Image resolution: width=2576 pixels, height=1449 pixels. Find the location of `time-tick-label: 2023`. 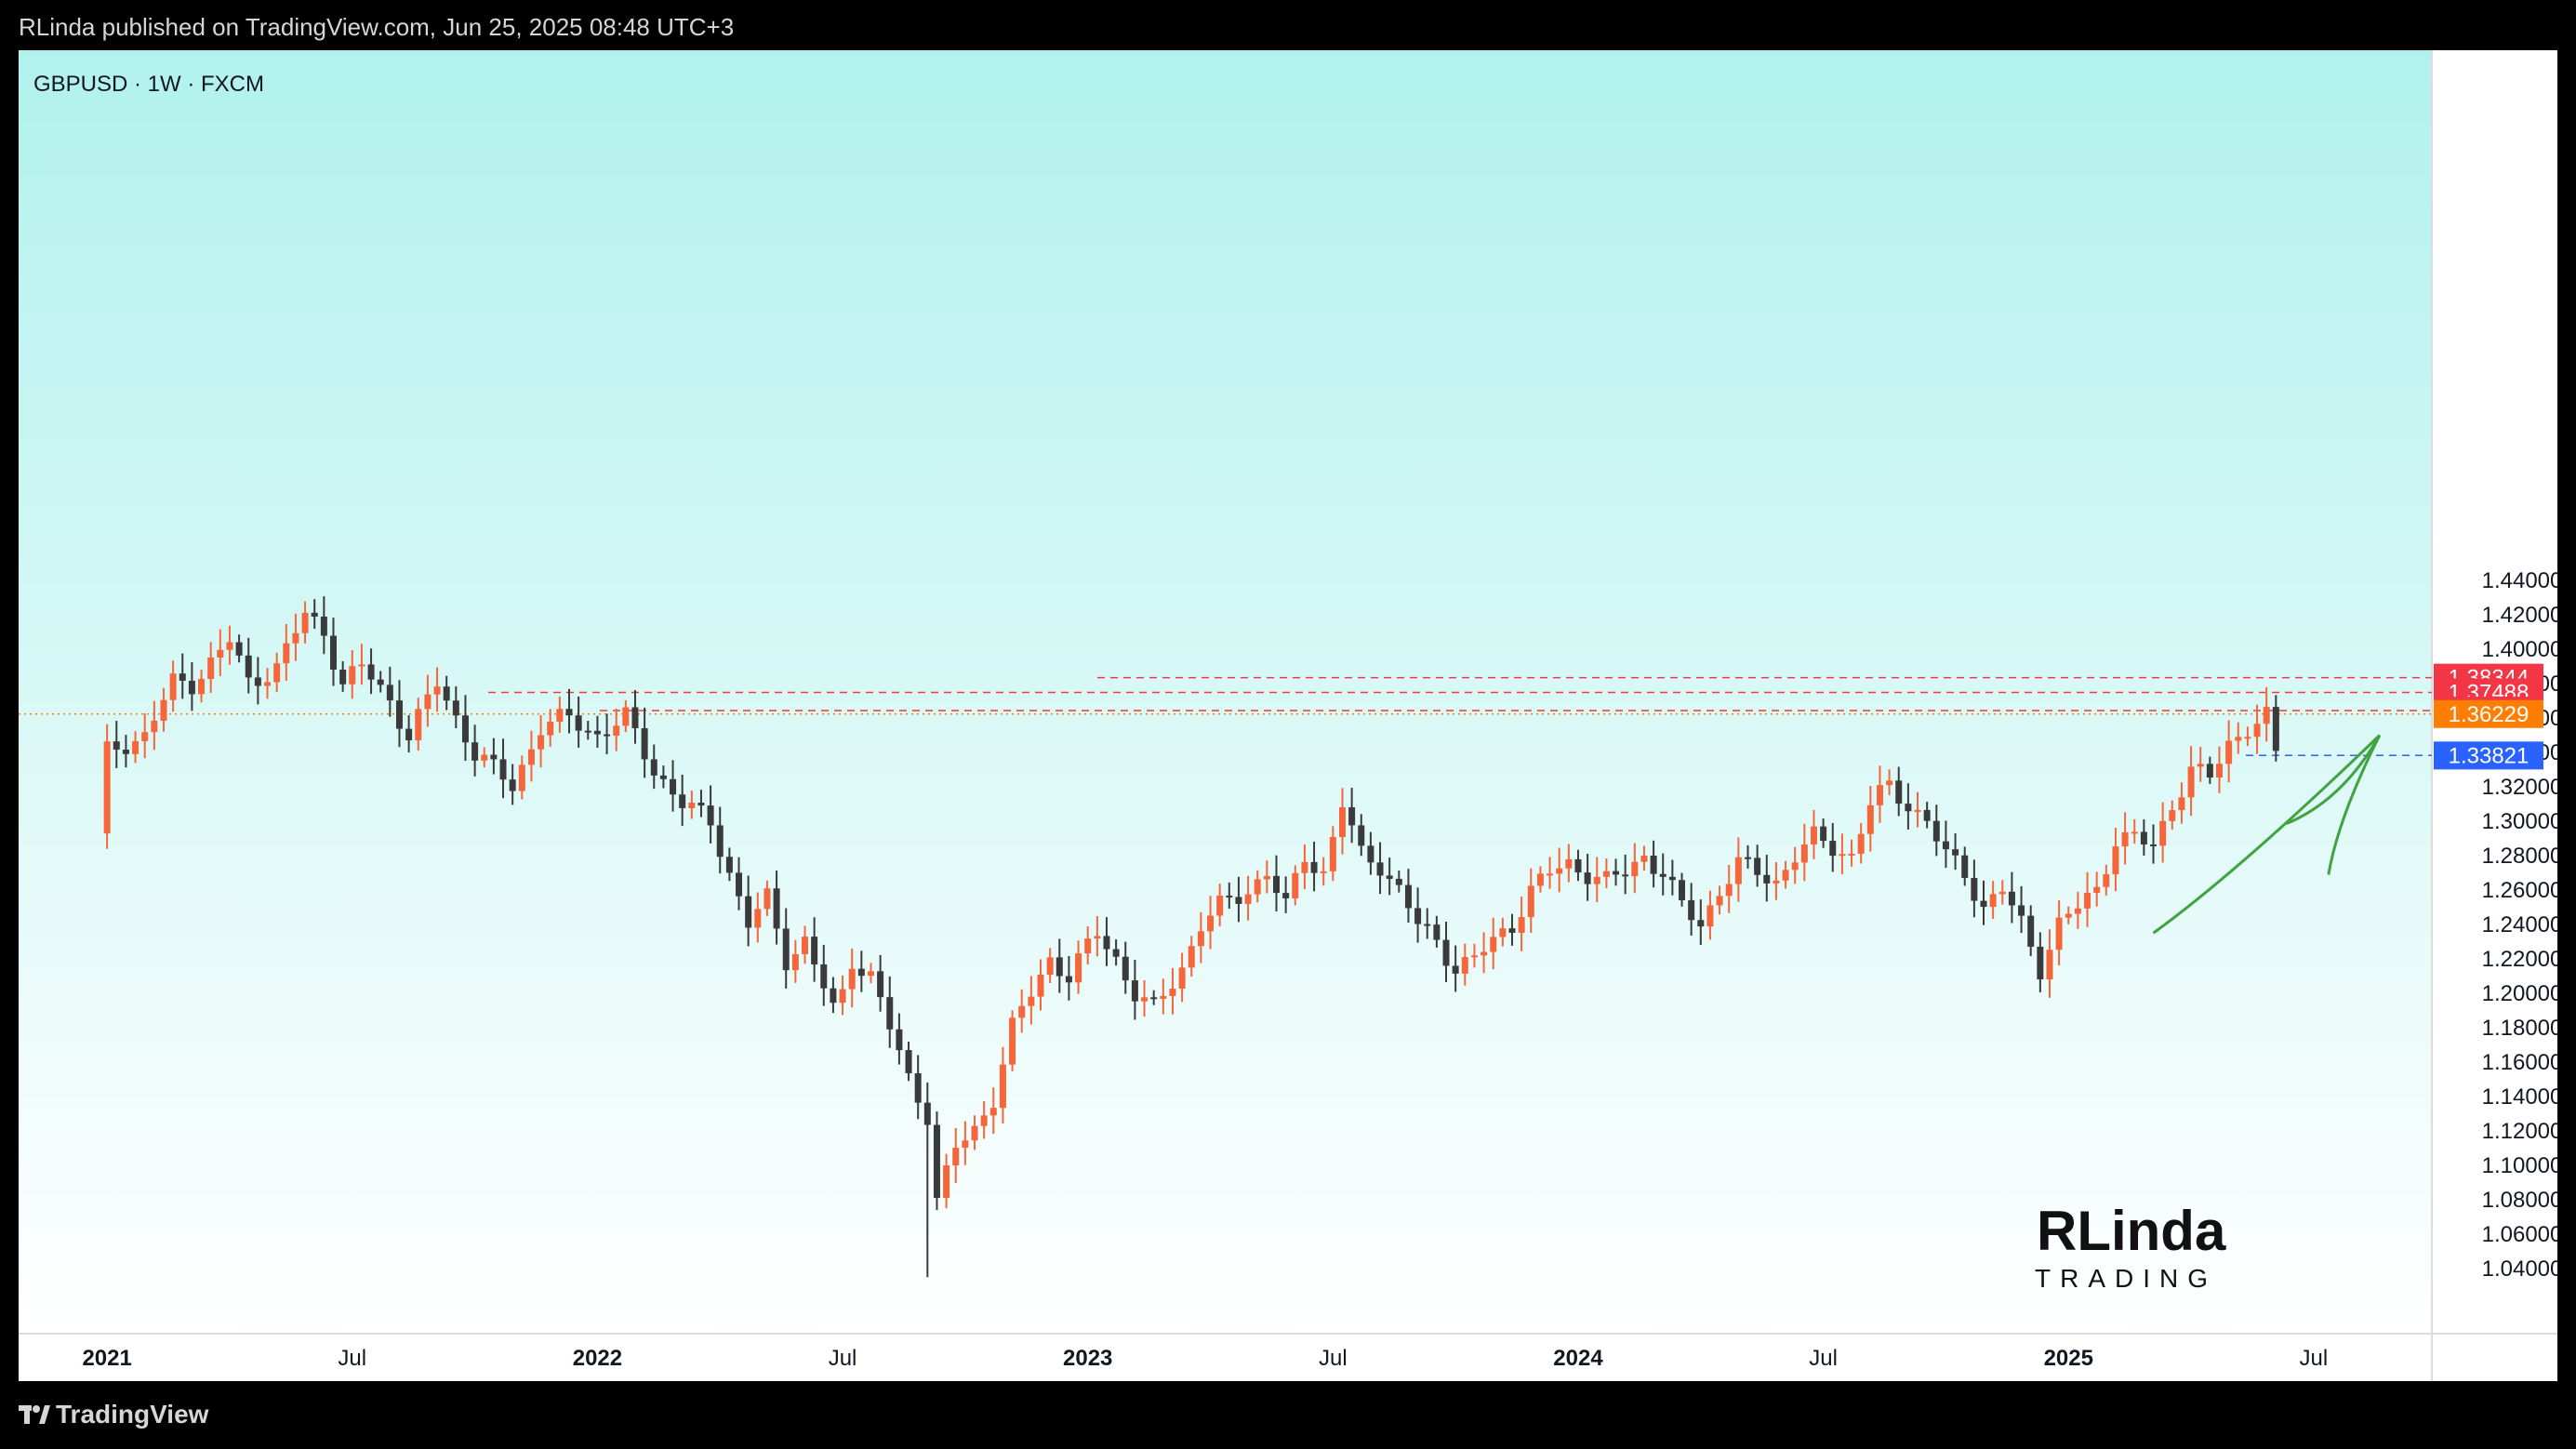

time-tick-label: 2023 is located at coordinates (1087, 1358).